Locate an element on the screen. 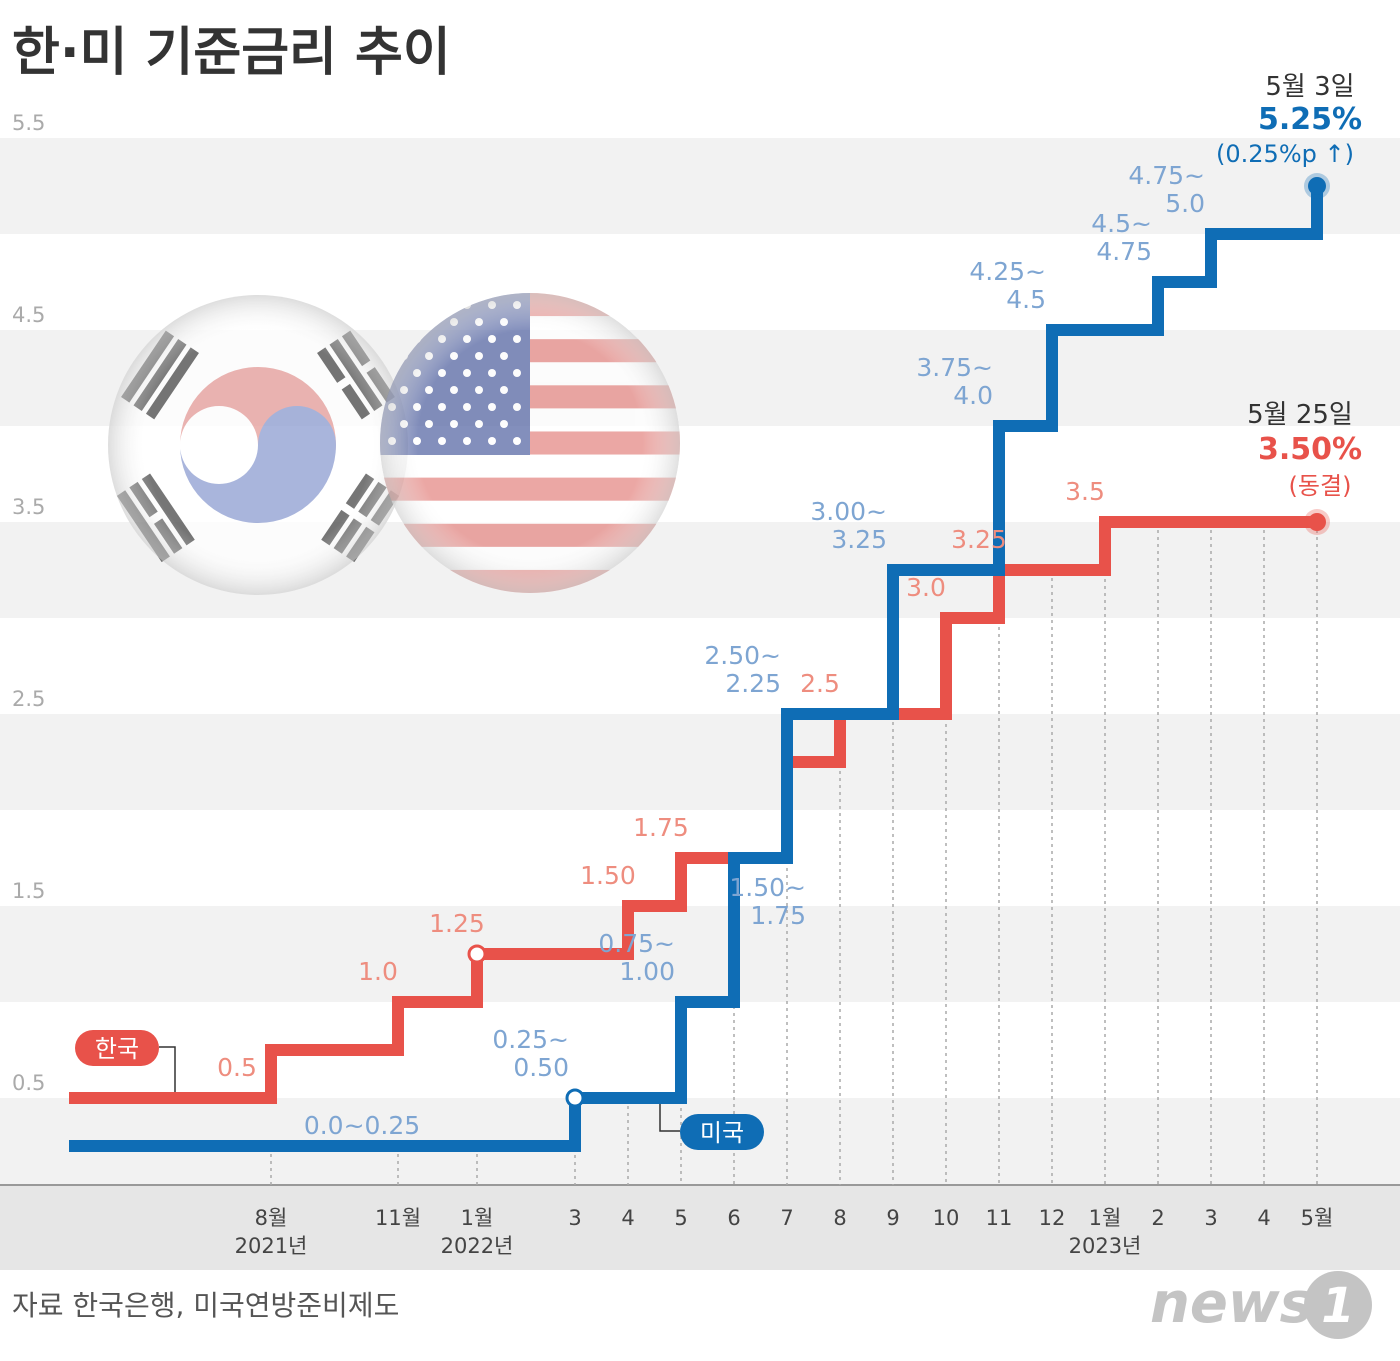 This screenshot has height=1361, width=1400. value-label: 0.0~0.25 is located at coordinates (362, 1125).